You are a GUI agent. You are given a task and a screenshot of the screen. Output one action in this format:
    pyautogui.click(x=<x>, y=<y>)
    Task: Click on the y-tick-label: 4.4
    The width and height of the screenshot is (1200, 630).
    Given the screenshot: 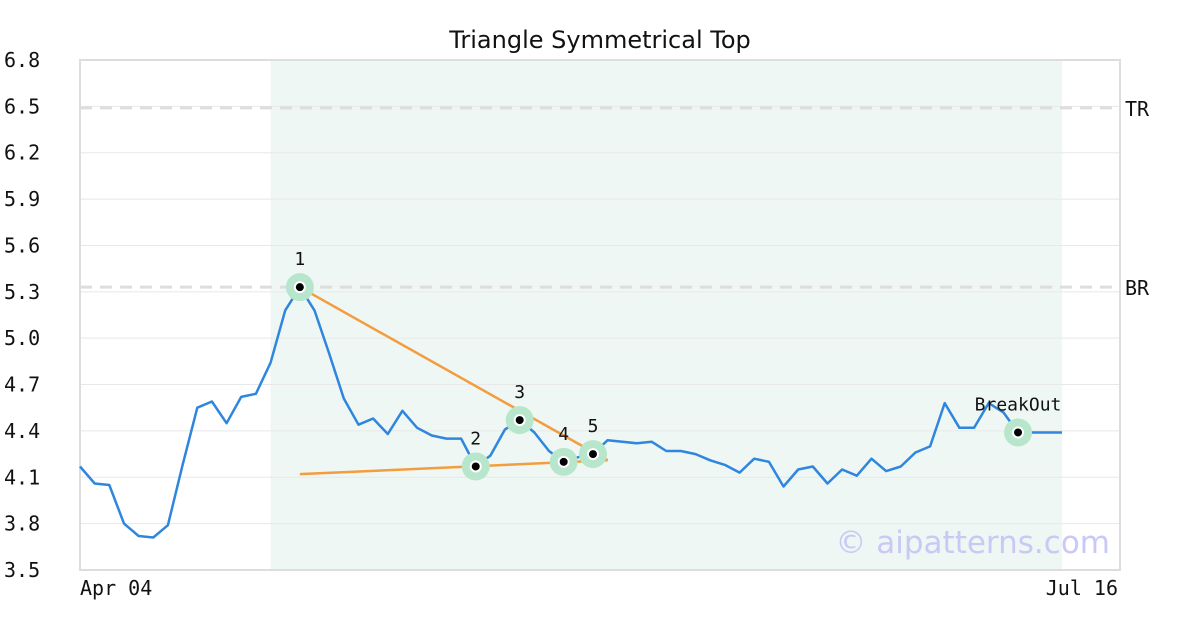 What is the action you would take?
    pyautogui.click(x=22, y=431)
    